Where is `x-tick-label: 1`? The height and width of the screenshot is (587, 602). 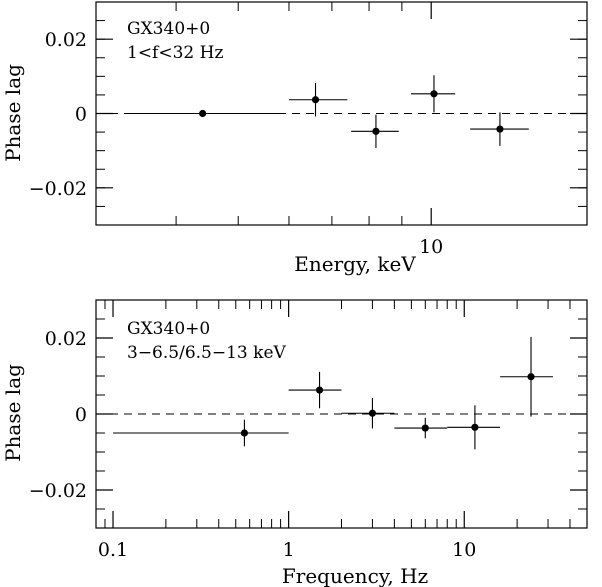
x-tick-label: 1 is located at coordinates (289, 550).